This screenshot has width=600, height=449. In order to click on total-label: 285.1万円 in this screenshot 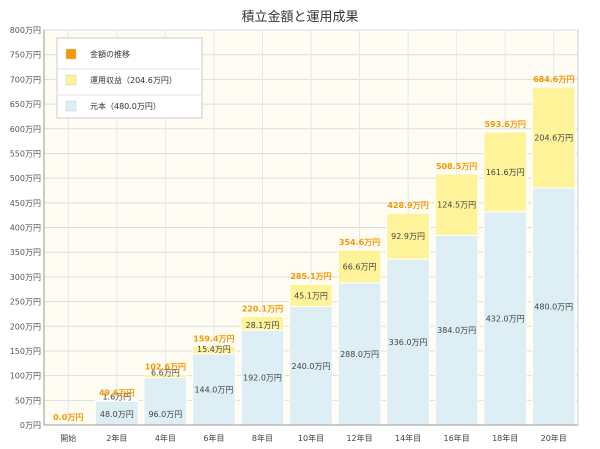, I will do `click(310, 276)`.